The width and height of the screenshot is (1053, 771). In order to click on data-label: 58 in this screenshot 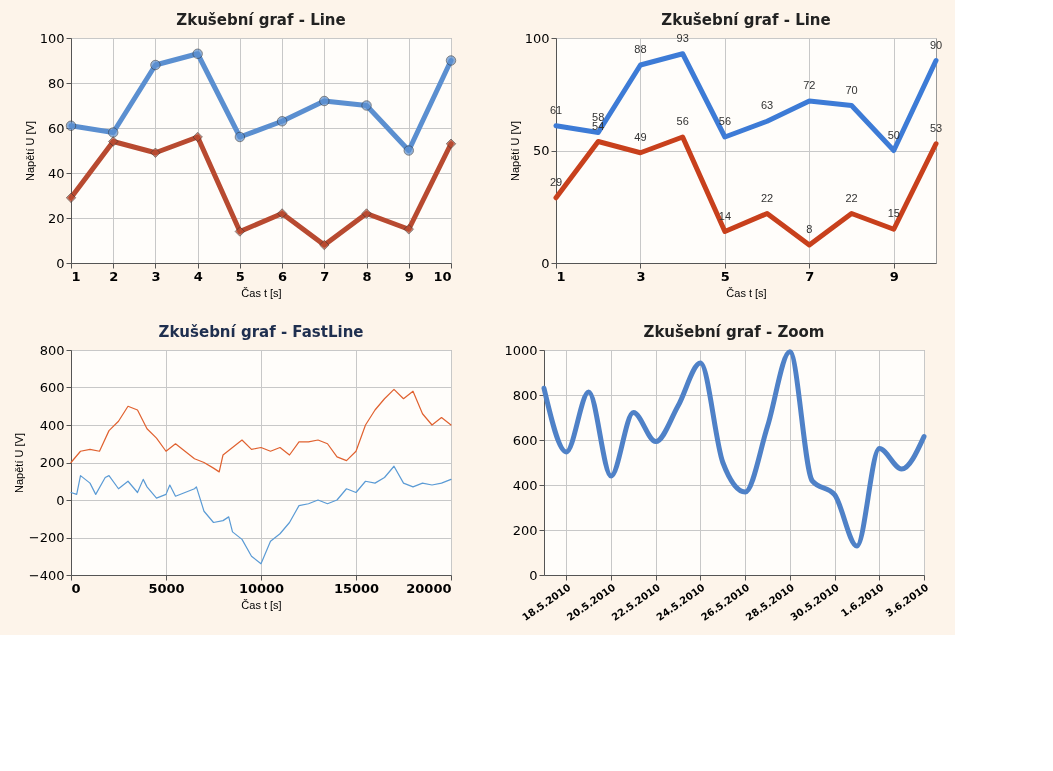, I will do `click(598, 116)`.